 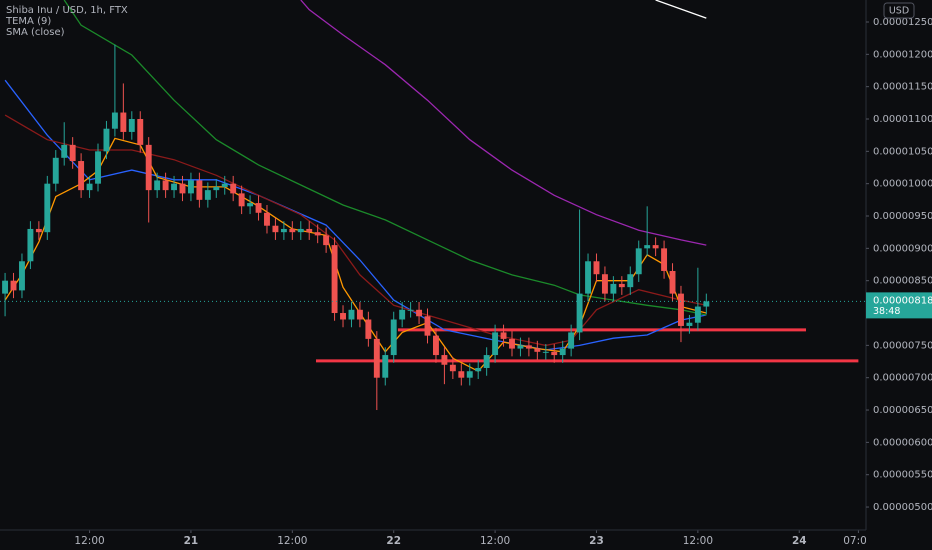 What do you see at coordinates (393, 541) in the screenshot?
I see `x-tick-label: 22` at bounding box center [393, 541].